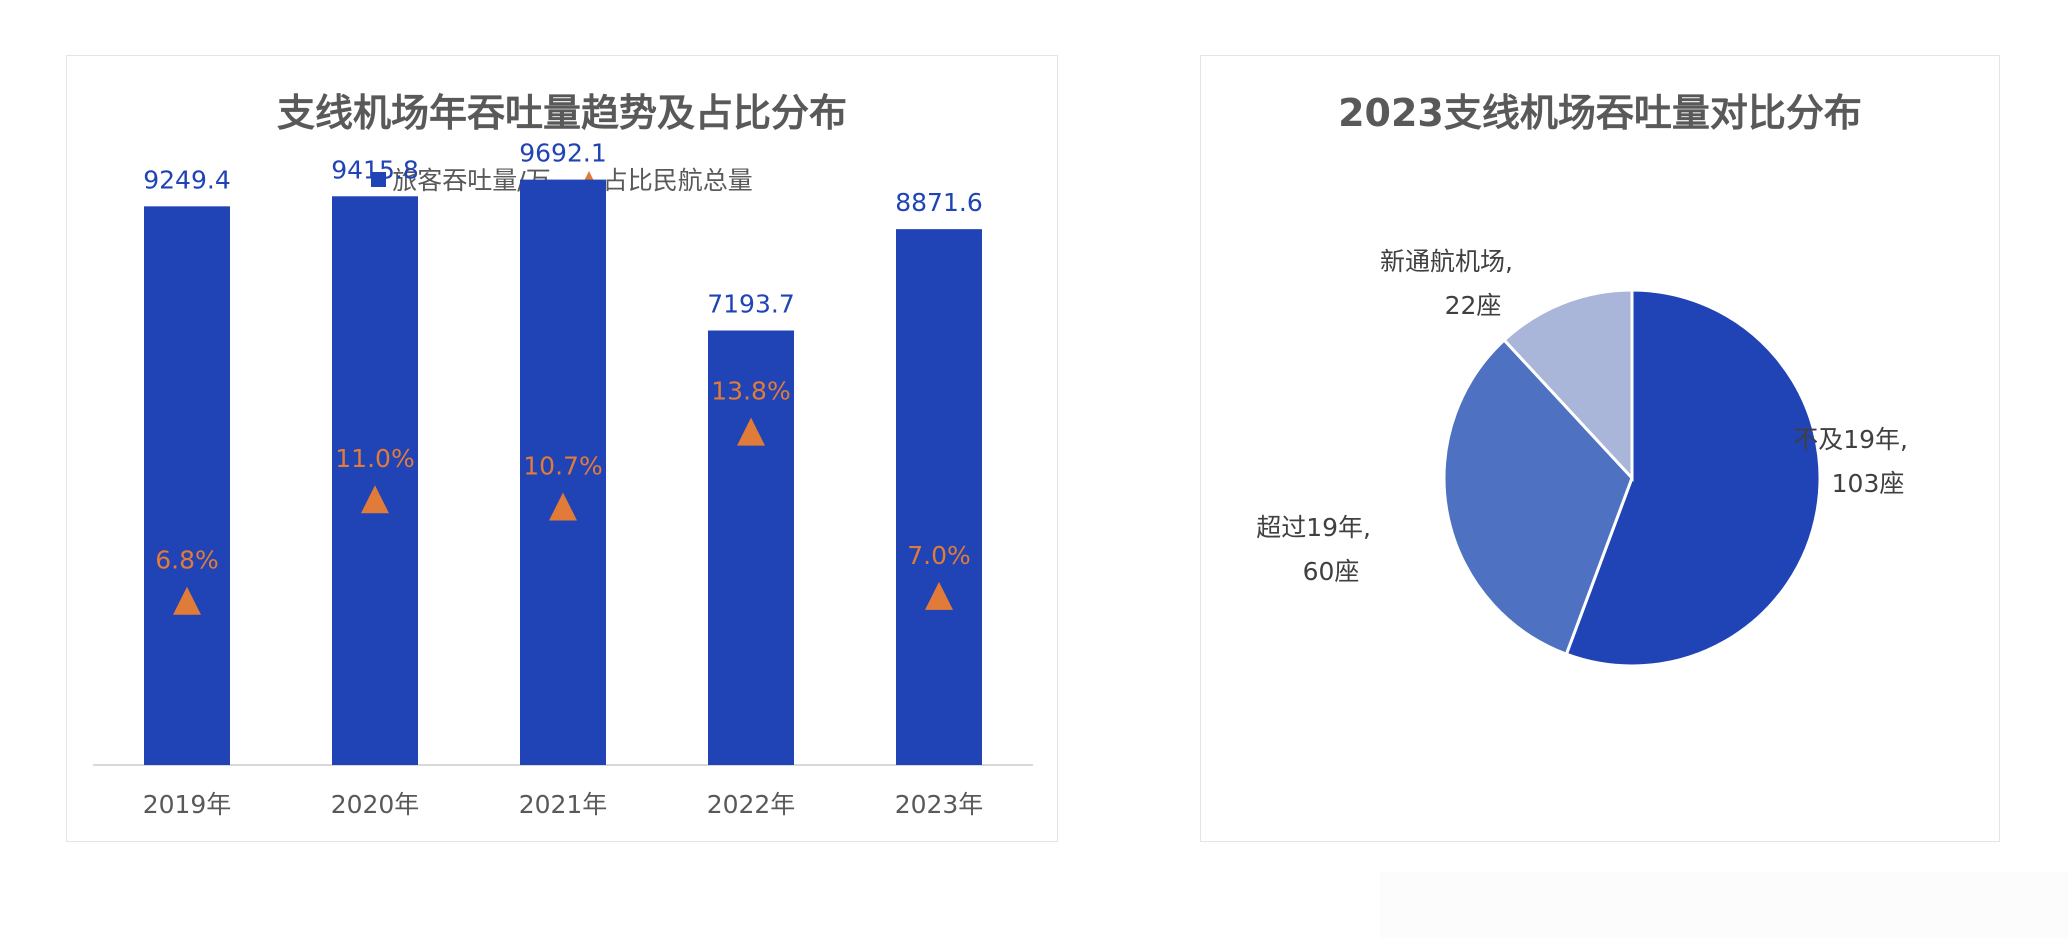  Describe the element at coordinates (750, 391) in the screenshot. I see `share-label-4: 13.8%` at that location.